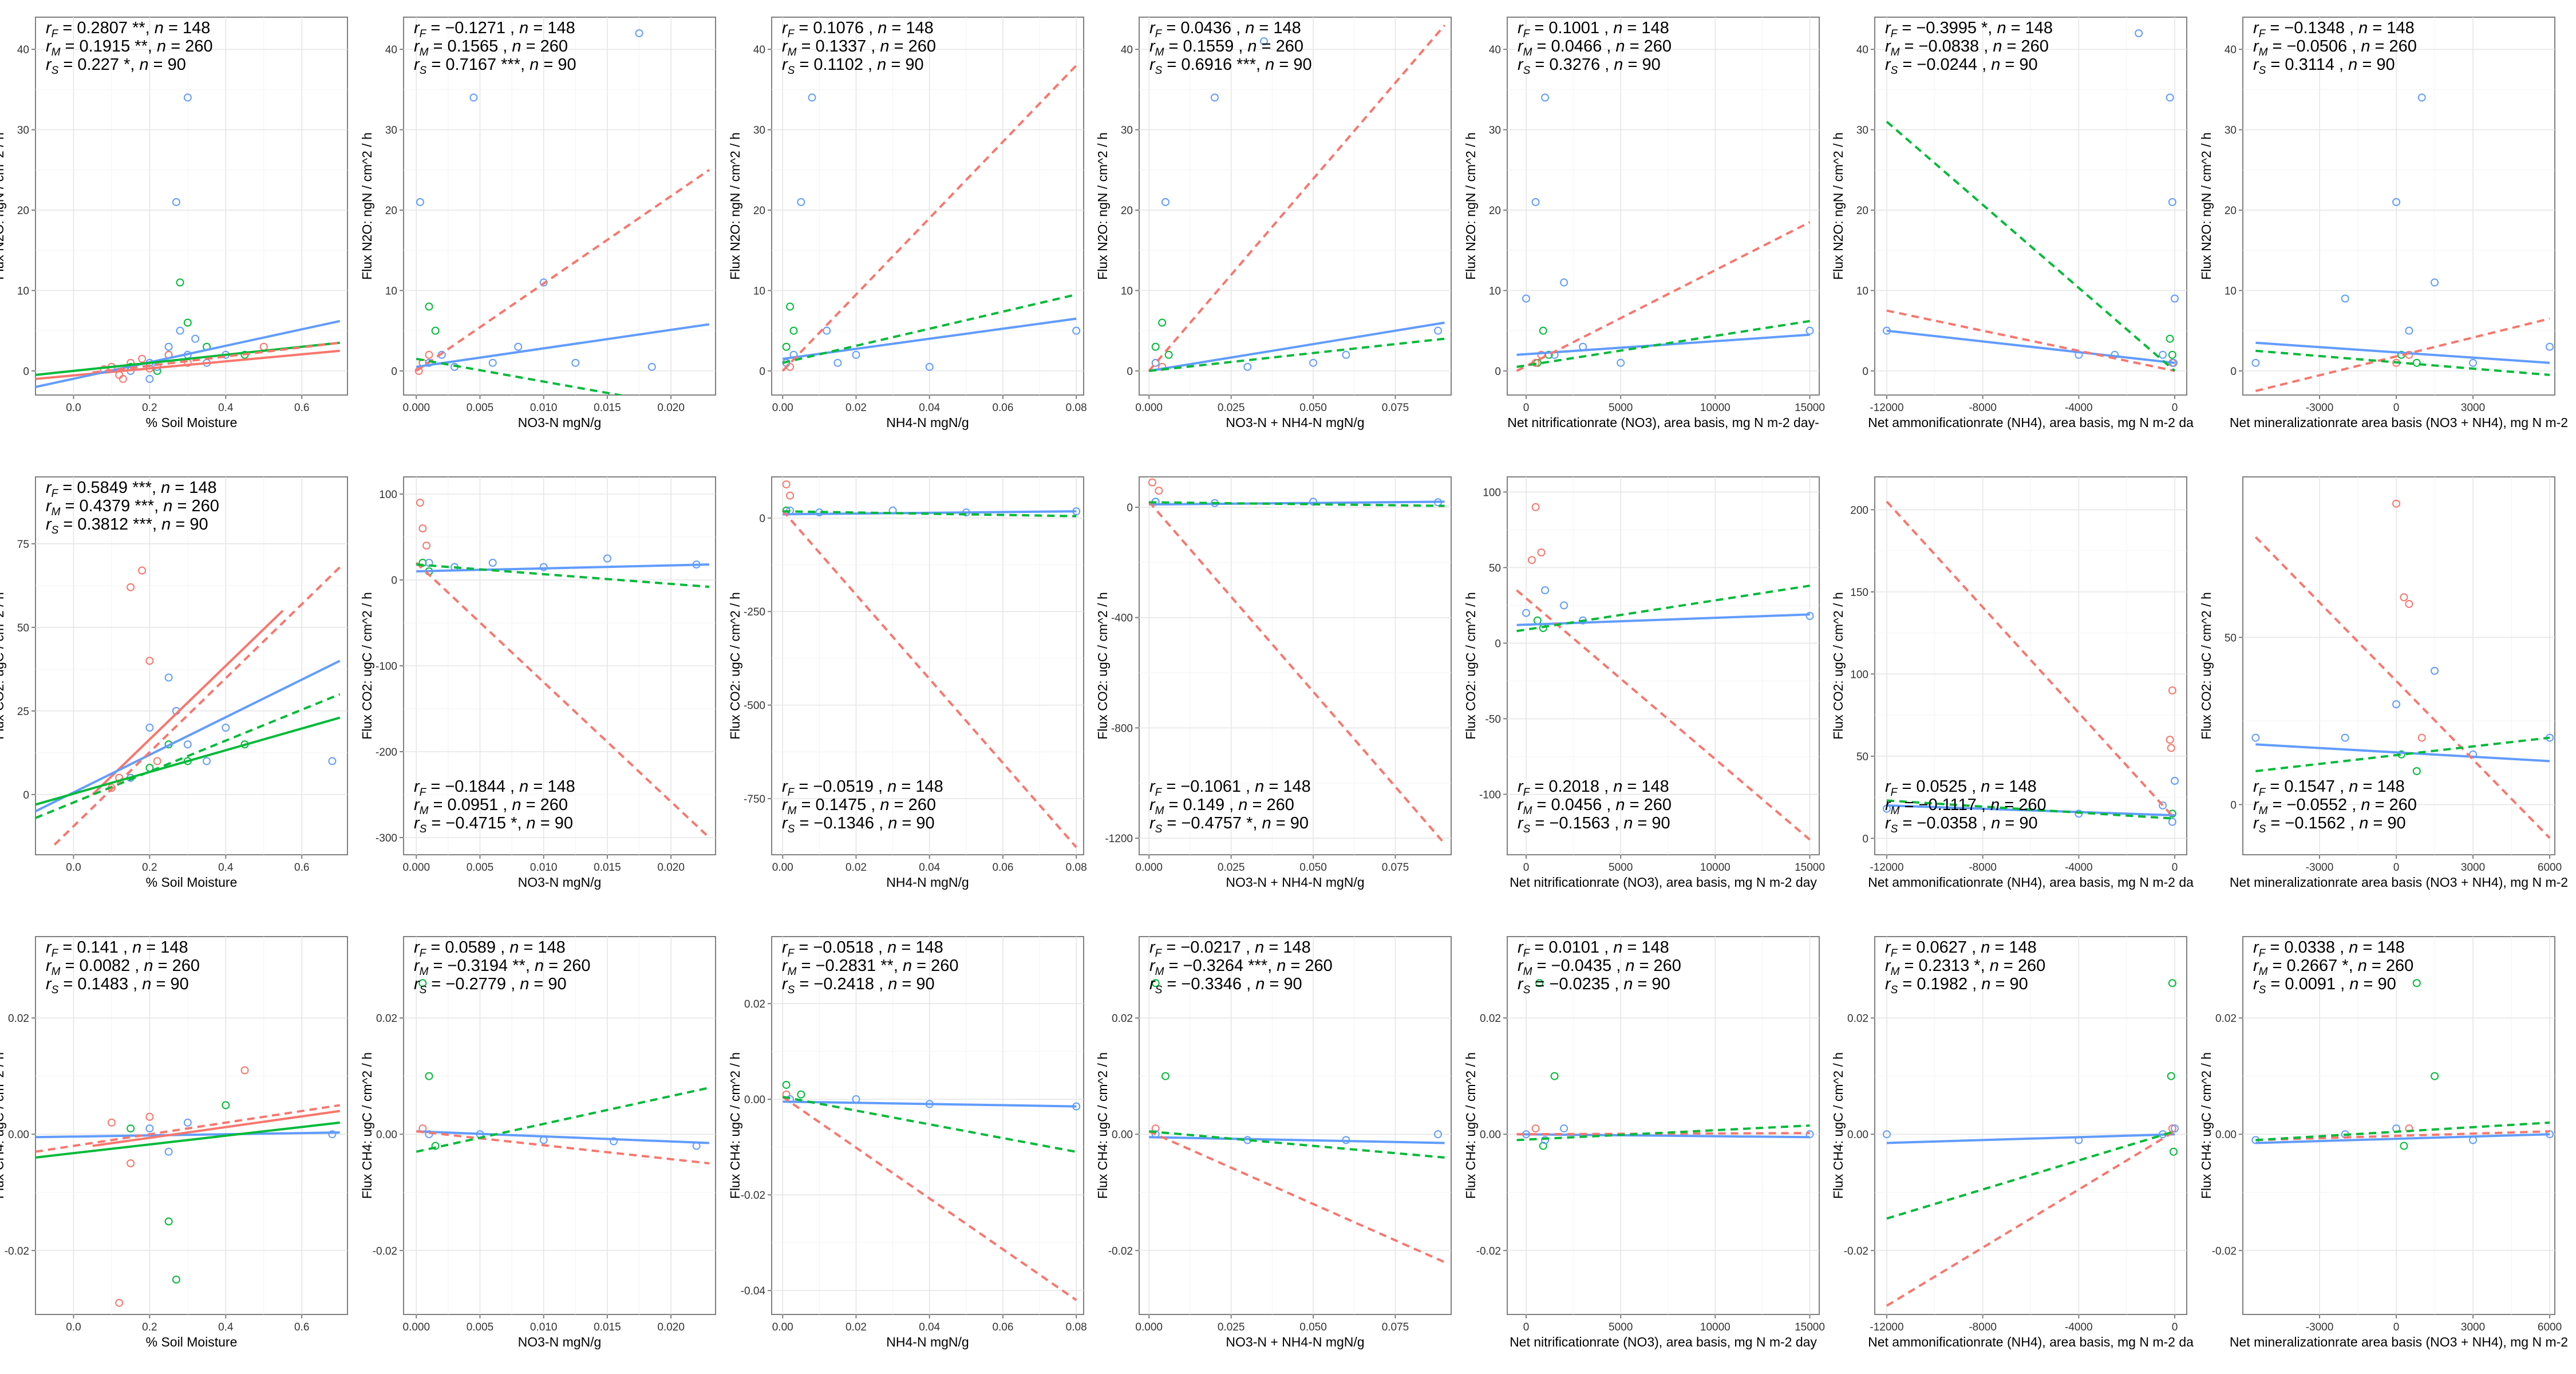 The image size is (2576, 1374). What do you see at coordinates (188, 703) in the screenshot?
I see `fit-line-F` at bounding box center [188, 703].